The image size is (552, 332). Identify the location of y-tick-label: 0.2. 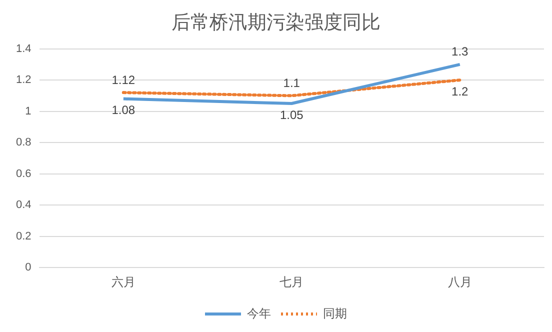
(24, 236).